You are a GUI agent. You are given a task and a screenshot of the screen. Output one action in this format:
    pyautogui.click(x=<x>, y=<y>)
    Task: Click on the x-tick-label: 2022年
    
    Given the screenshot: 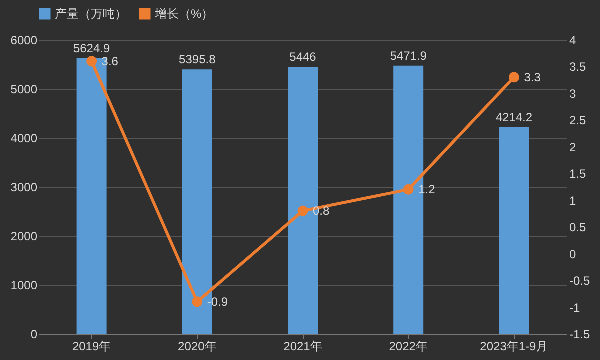 What is the action you would take?
    pyautogui.click(x=408, y=347)
    